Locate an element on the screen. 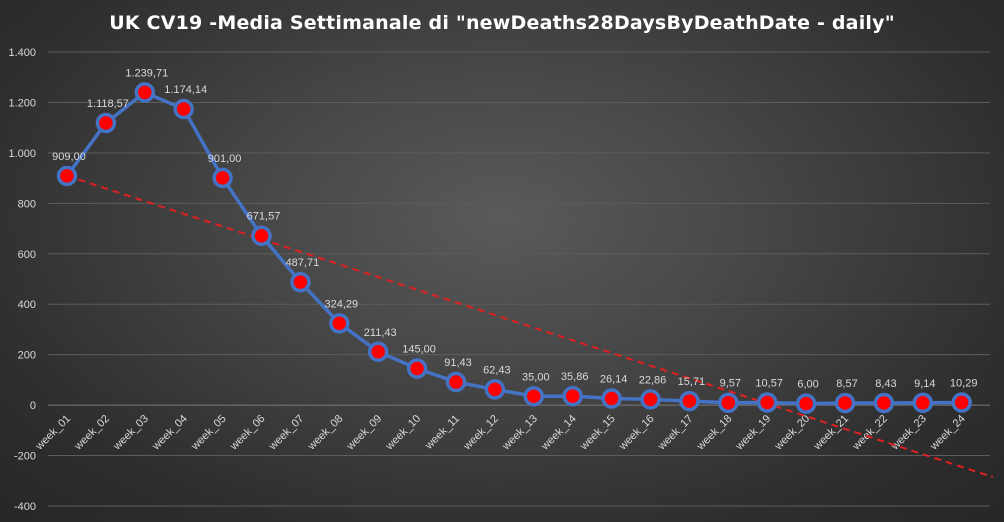  y-tick-label: 0 is located at coordinates (33, 406).